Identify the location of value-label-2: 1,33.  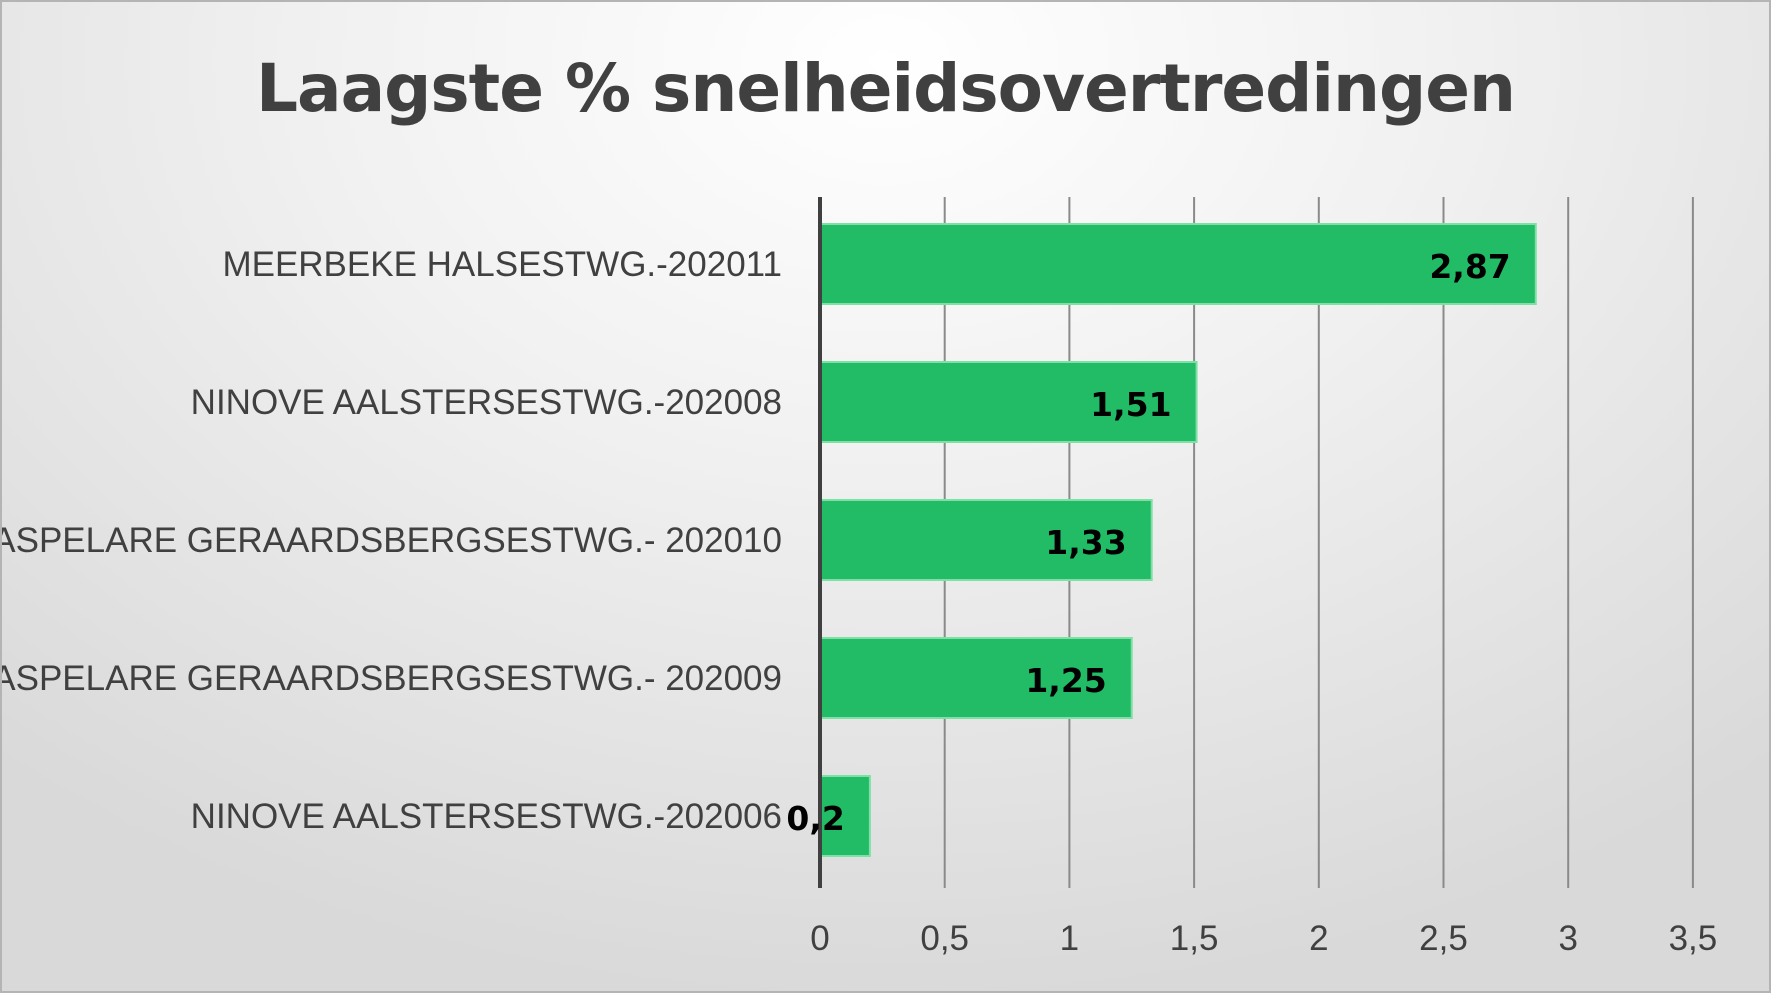
(1085, 542).